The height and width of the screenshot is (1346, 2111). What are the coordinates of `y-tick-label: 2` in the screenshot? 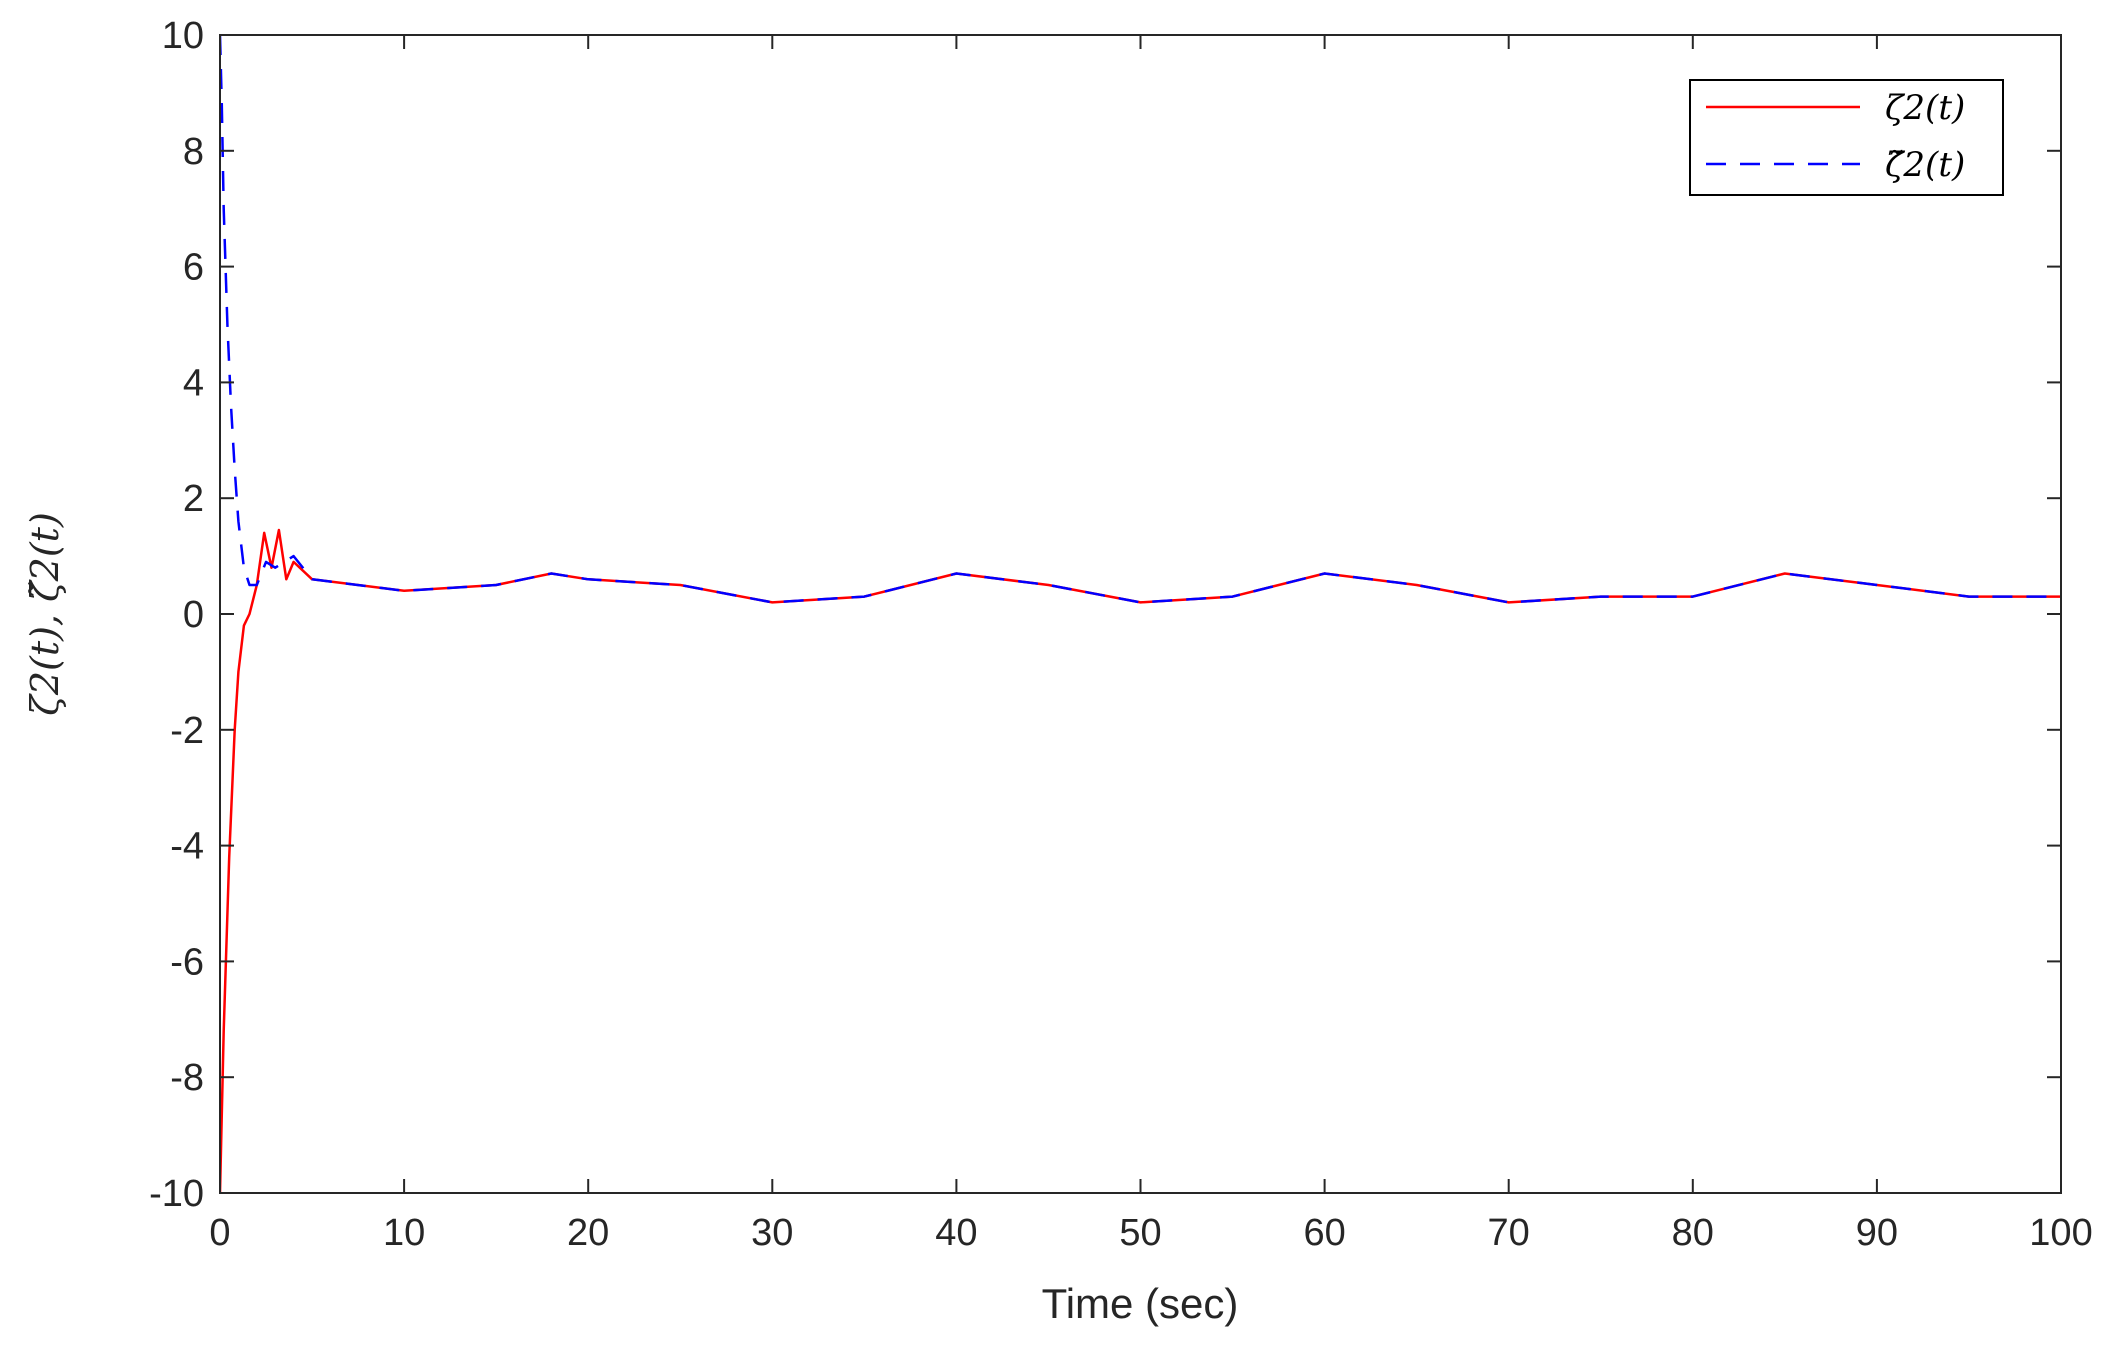 It's located at (193, 499).